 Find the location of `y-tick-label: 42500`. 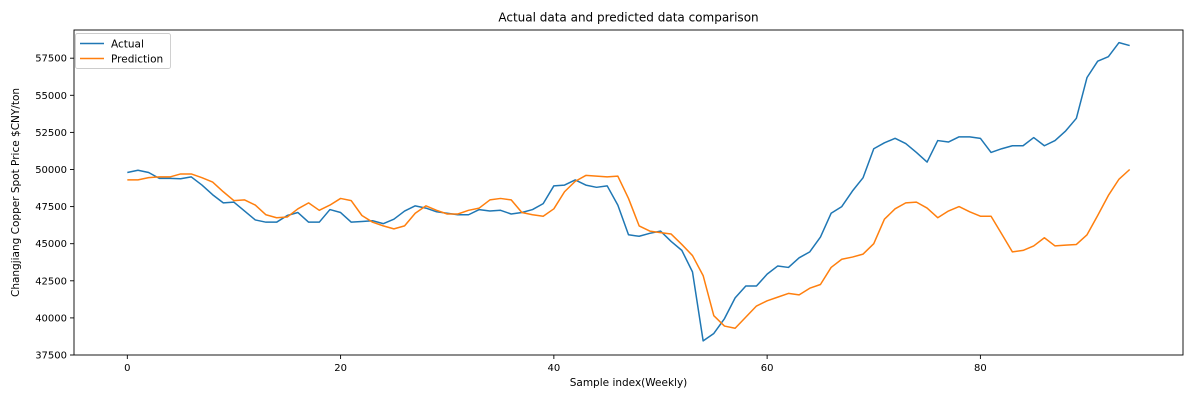

y-tick-label: 42500 is located at coordinates (51, 281).